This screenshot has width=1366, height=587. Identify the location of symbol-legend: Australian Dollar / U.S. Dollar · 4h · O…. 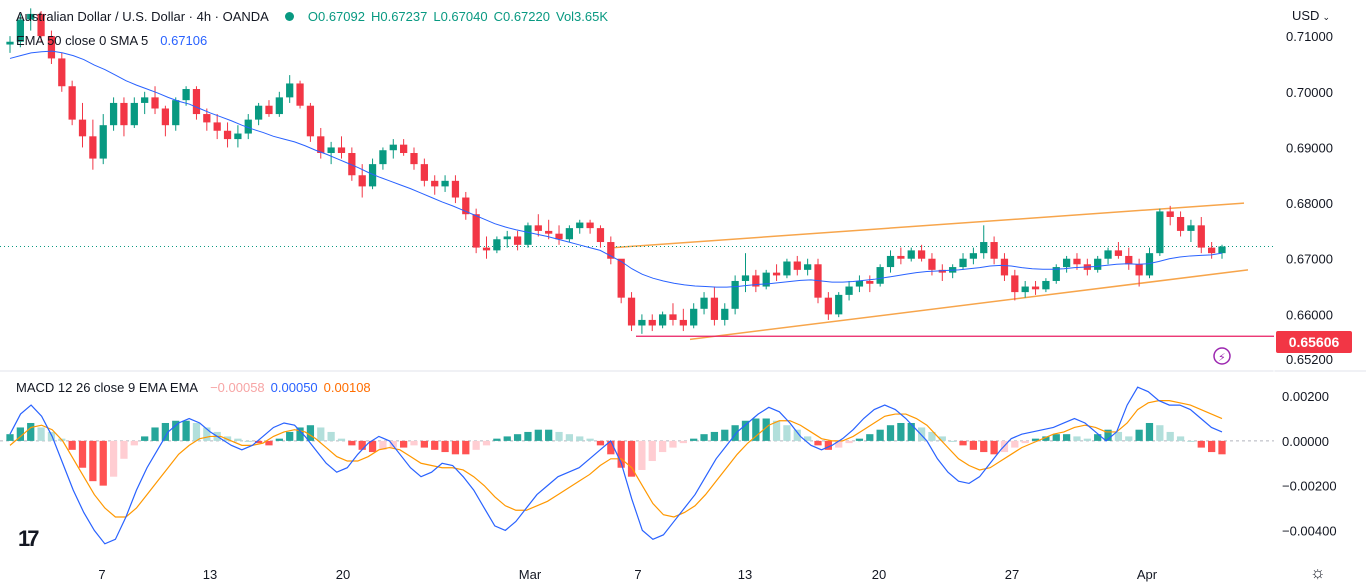
(312, 16).